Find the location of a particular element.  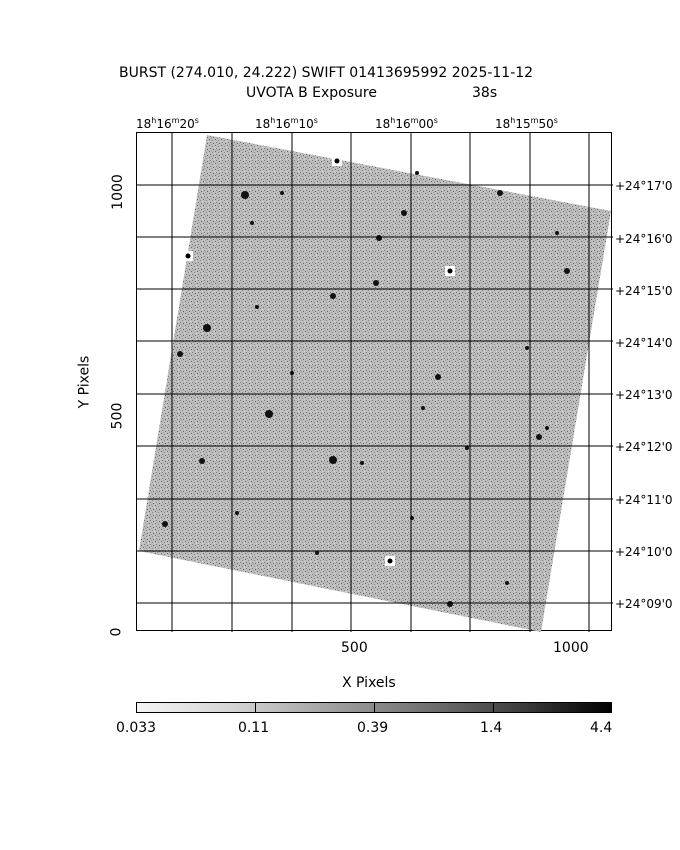

dec-tick-label: +24°17'0 is located at coordinates (644, 186).